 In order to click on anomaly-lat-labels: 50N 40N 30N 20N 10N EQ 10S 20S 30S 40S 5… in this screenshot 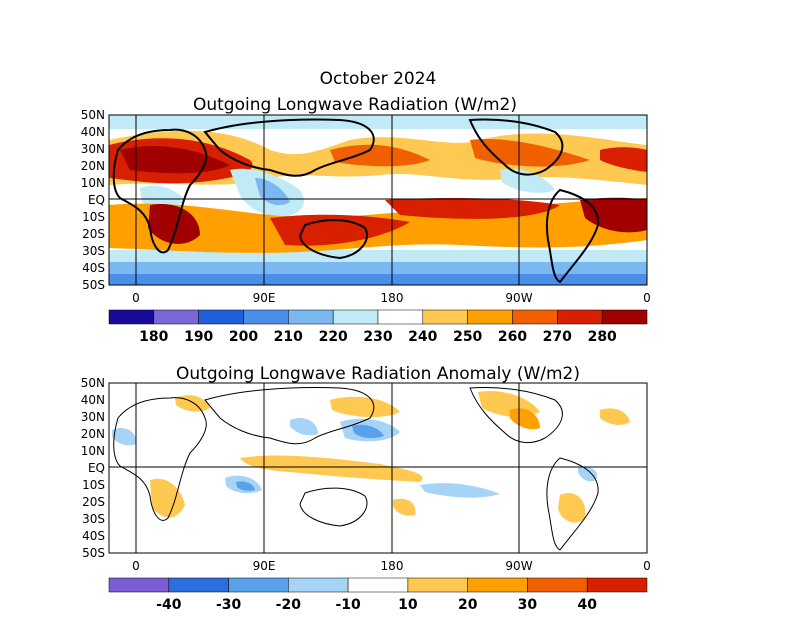, I will do `click(93, 468)`.